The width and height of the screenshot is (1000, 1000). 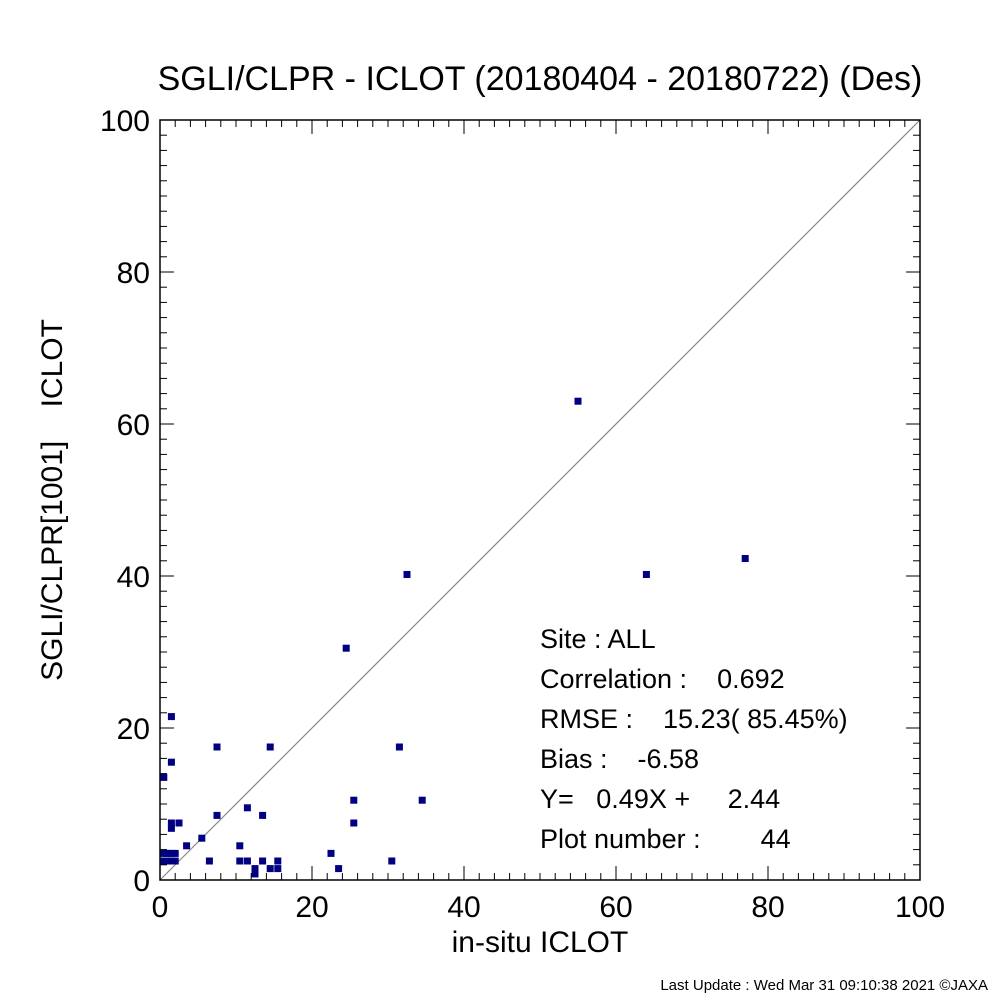 I want to click on y-tick-label: 0, so click(x=141, y=881).